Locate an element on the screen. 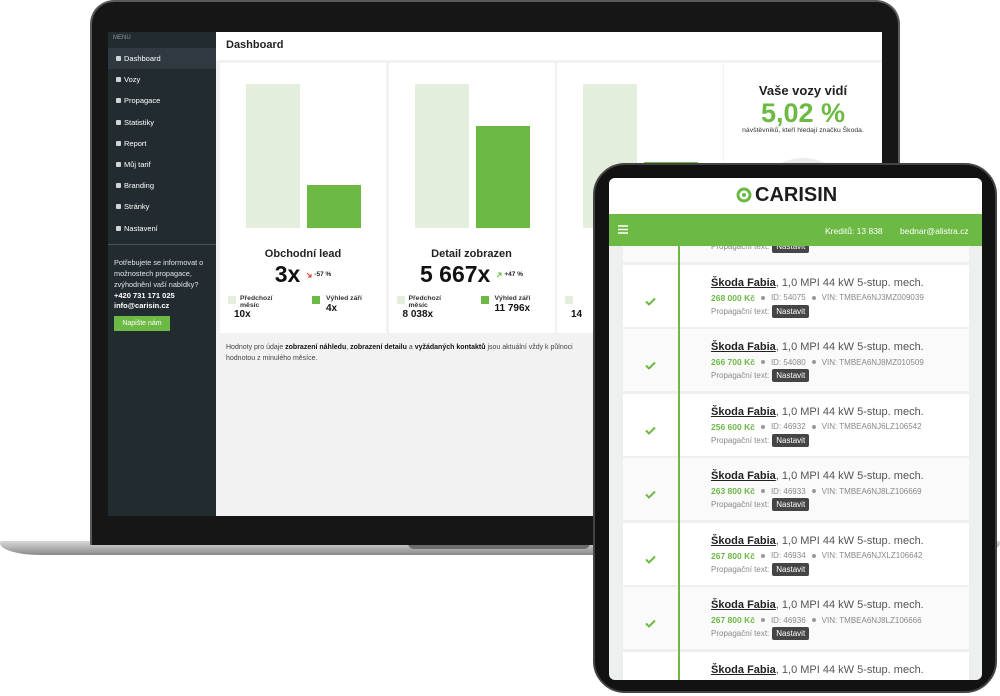  bar-forecast is located at coordinates (334, 206).